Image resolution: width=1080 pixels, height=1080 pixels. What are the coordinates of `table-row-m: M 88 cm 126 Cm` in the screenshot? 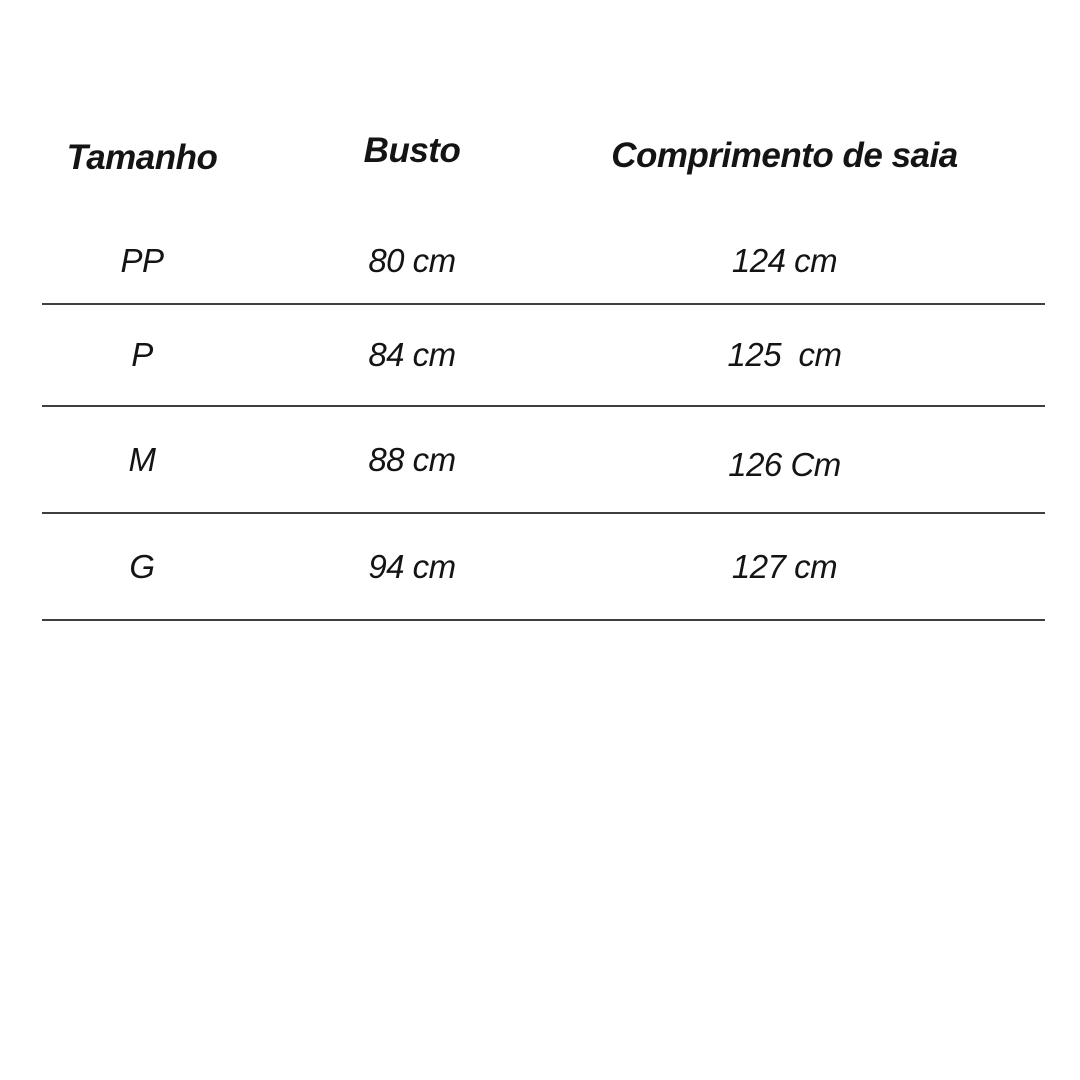 It's located at (543, 460).